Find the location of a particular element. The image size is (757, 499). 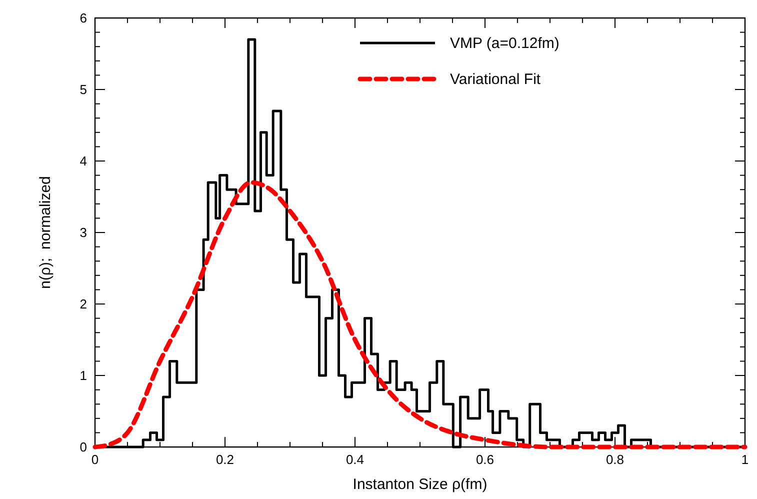

y-tick-label: 6 is located at coordinates (83, 18).